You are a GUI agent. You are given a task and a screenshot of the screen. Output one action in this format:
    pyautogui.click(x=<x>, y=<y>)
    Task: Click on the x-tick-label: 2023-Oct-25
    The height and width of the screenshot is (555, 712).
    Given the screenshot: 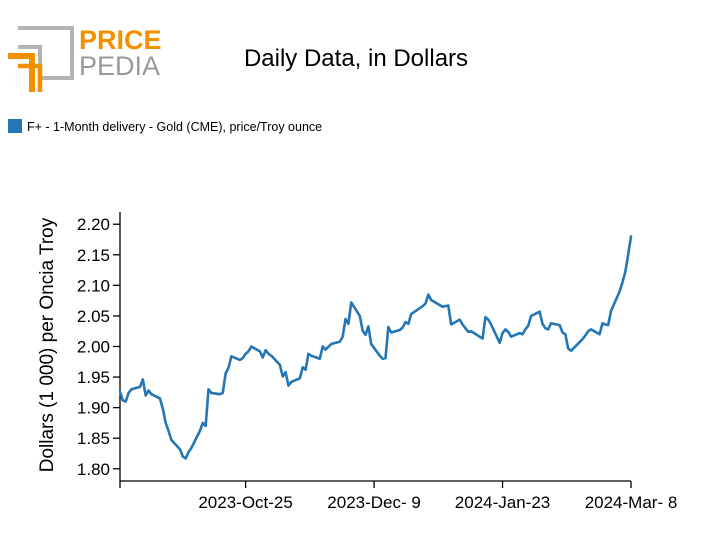 What is the action you would take?
    pyautogui.click(x=245, y=502)
    